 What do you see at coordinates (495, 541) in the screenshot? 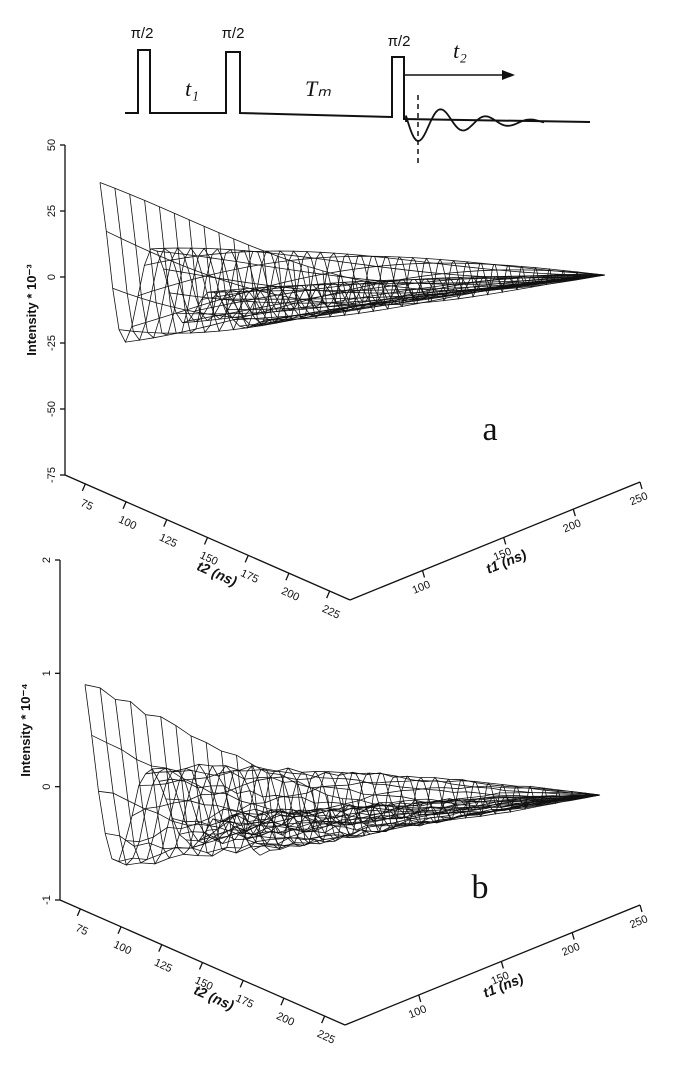
I see `t1-axis` at bounding box center [495, 541].